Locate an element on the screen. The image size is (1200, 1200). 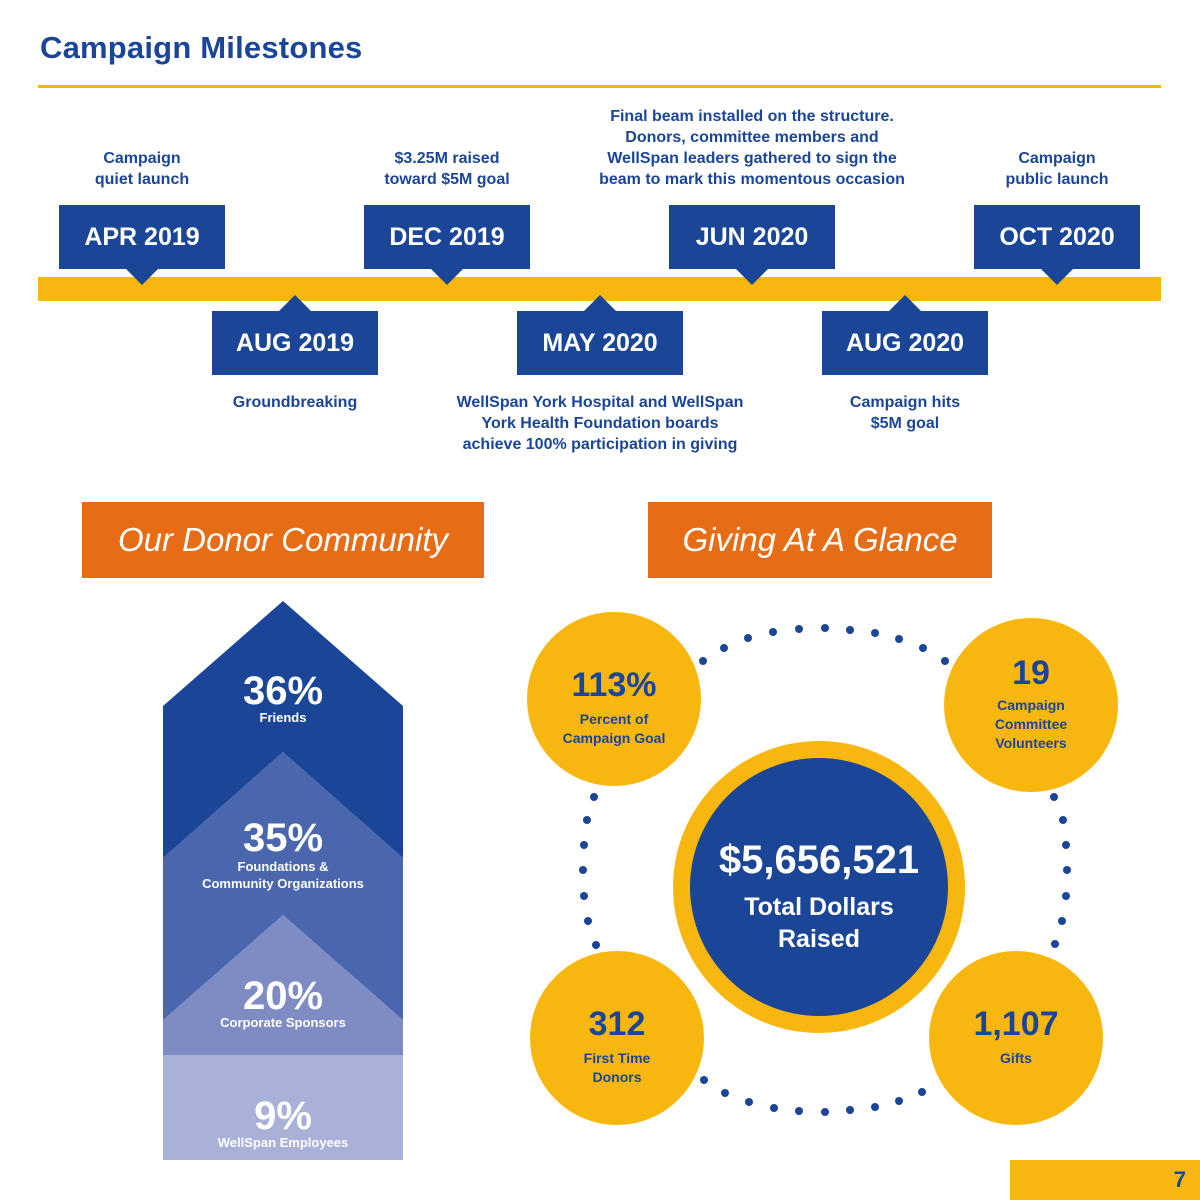
milestone-dec-2019: DEC 2019 is located at coordinates (447, 245).